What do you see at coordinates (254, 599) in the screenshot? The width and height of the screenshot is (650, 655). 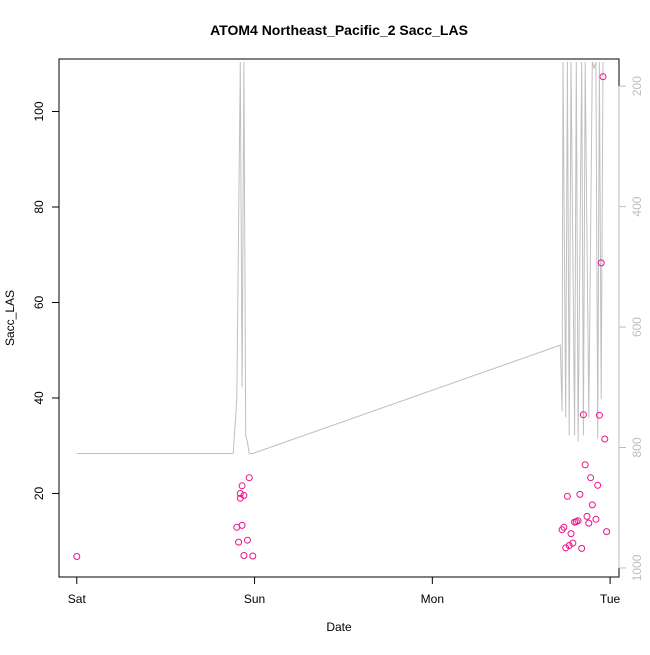 I see `x-tick-label: Sun` at bounding box center [254, 599].